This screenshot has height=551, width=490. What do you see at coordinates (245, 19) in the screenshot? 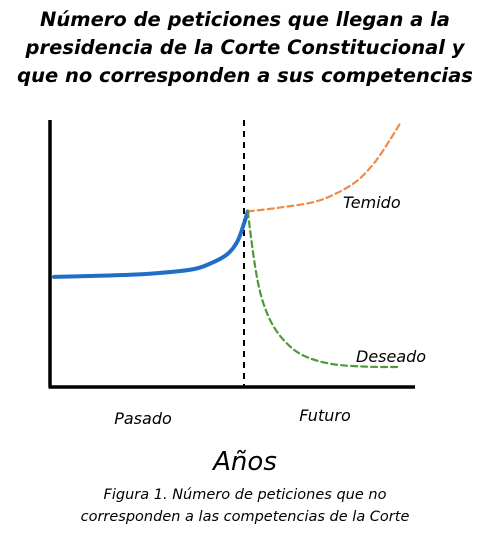
I see `chart-title-line-1: Número de peticiones que llegan a la` at bounding box center [245, 19].